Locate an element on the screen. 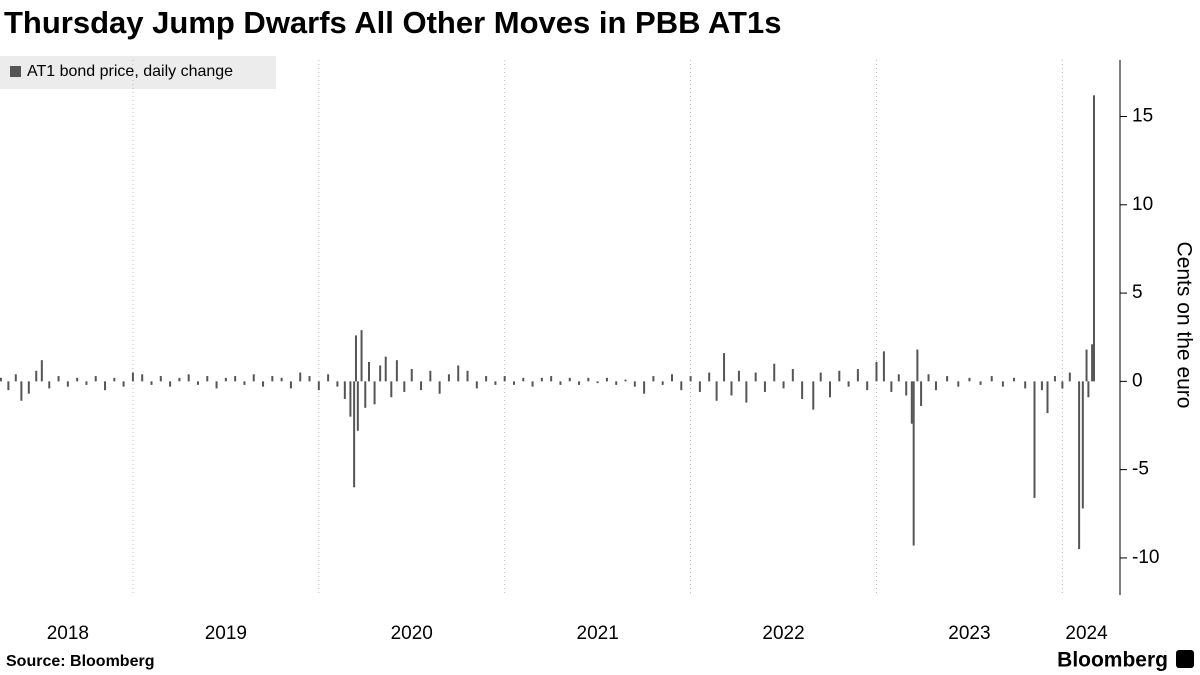  legend-label: AT1 bond price, daily change is located at coordinates (130, 71).